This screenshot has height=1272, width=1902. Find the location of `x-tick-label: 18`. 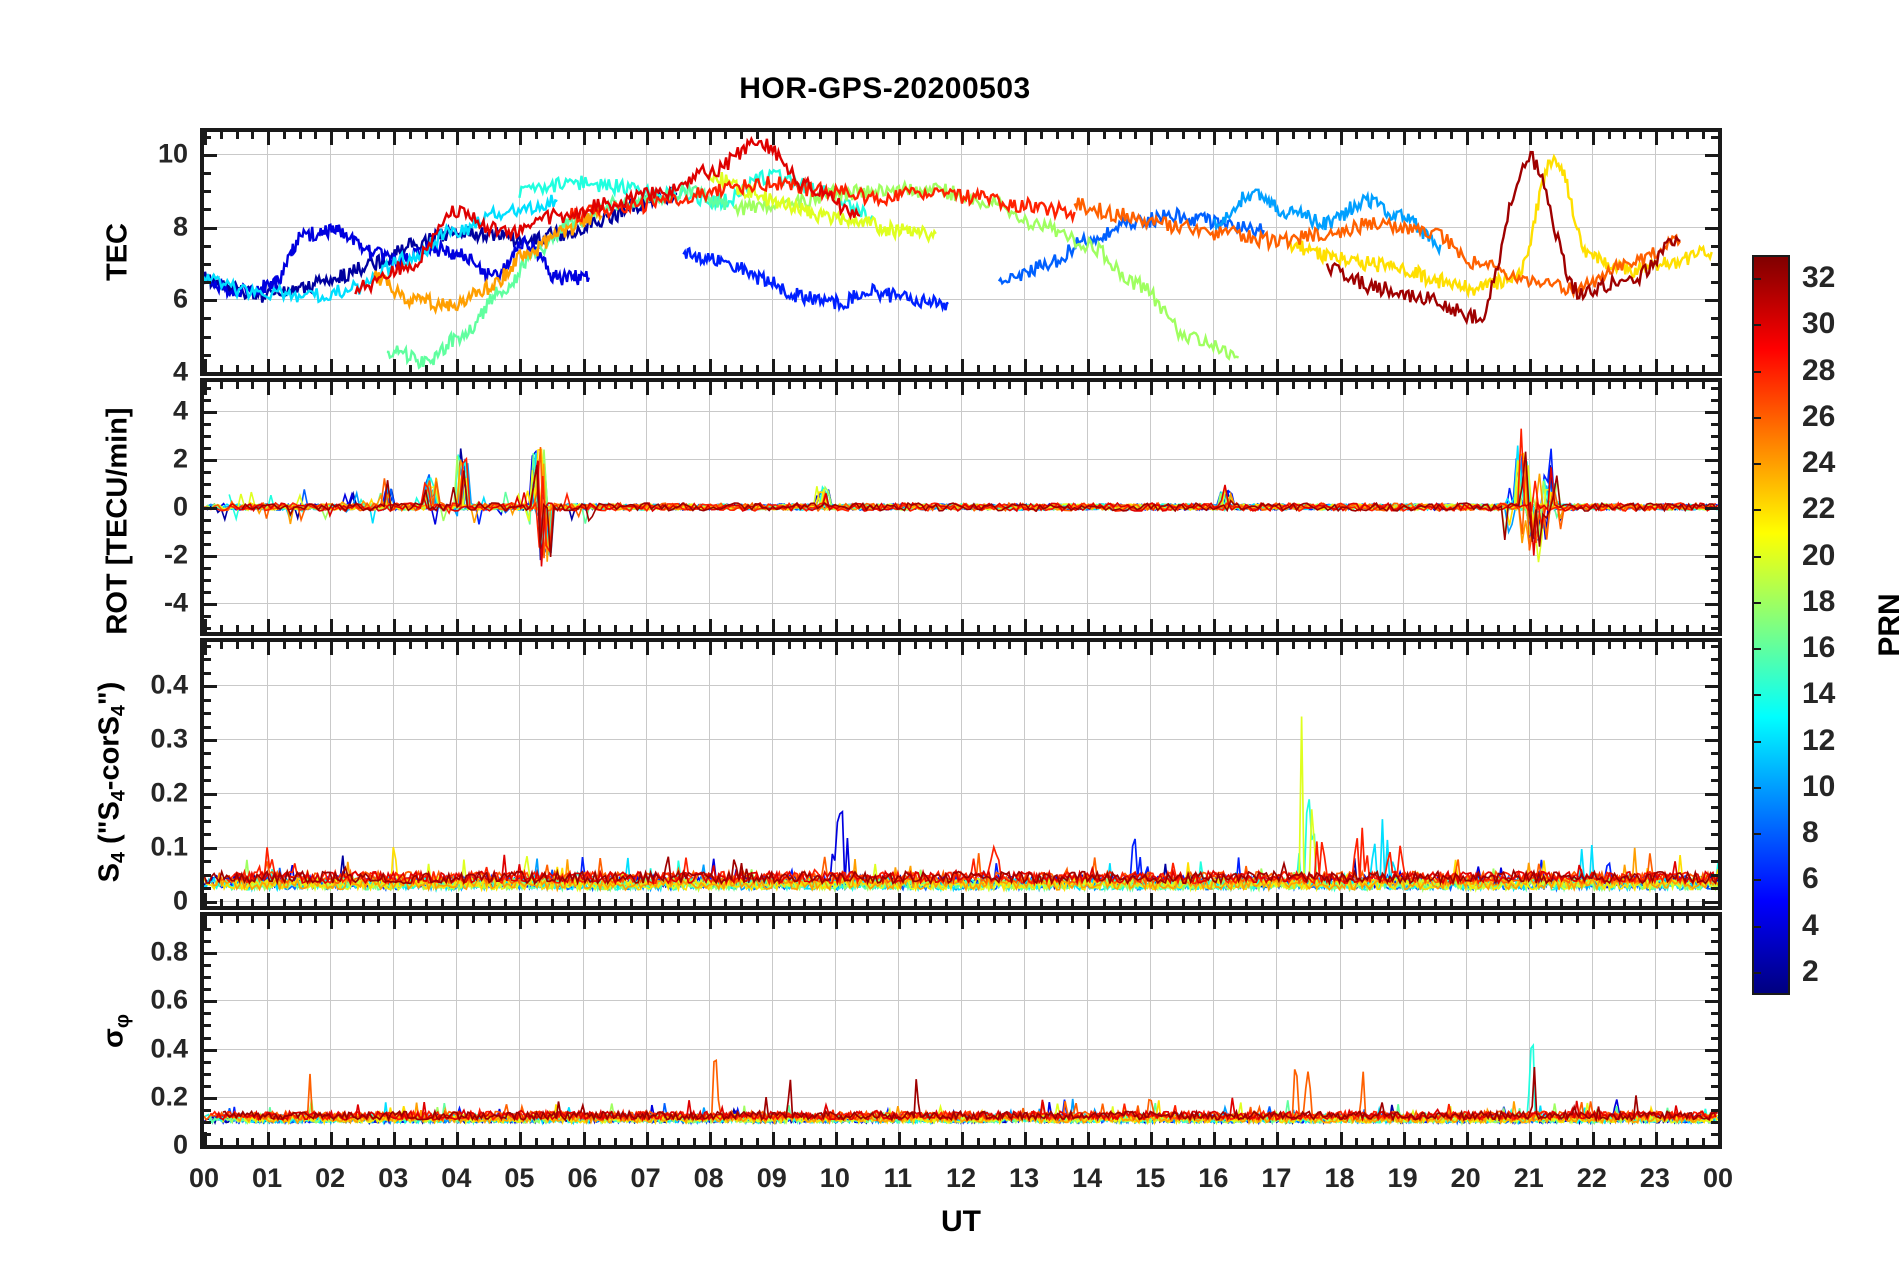

x-tick-label: 18 is located at coordinates (1339, 1178).